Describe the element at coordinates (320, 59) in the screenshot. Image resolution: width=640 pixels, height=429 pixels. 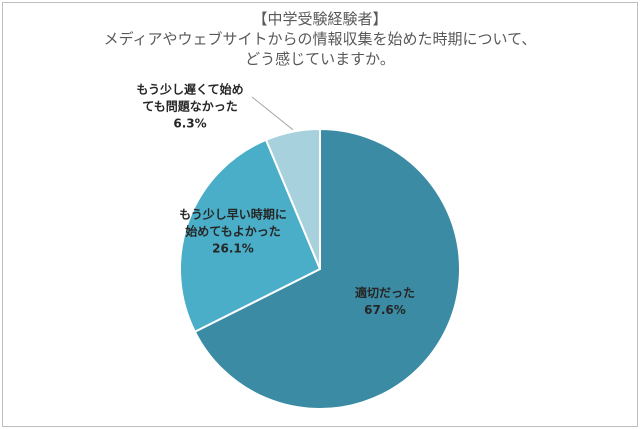
I see `chart-title-line-3: どう感じていますか。` at that location.